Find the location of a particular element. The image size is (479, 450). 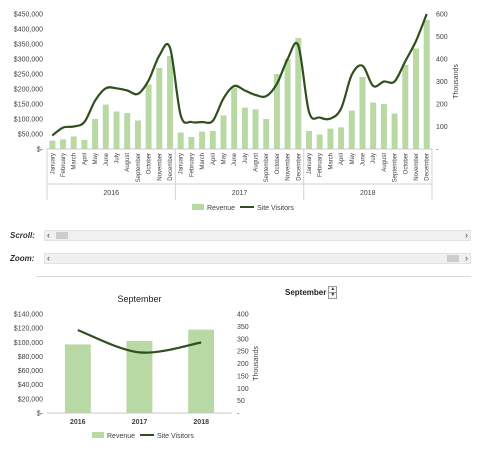

year-label: 2017 is located at coordinates (240, 193).